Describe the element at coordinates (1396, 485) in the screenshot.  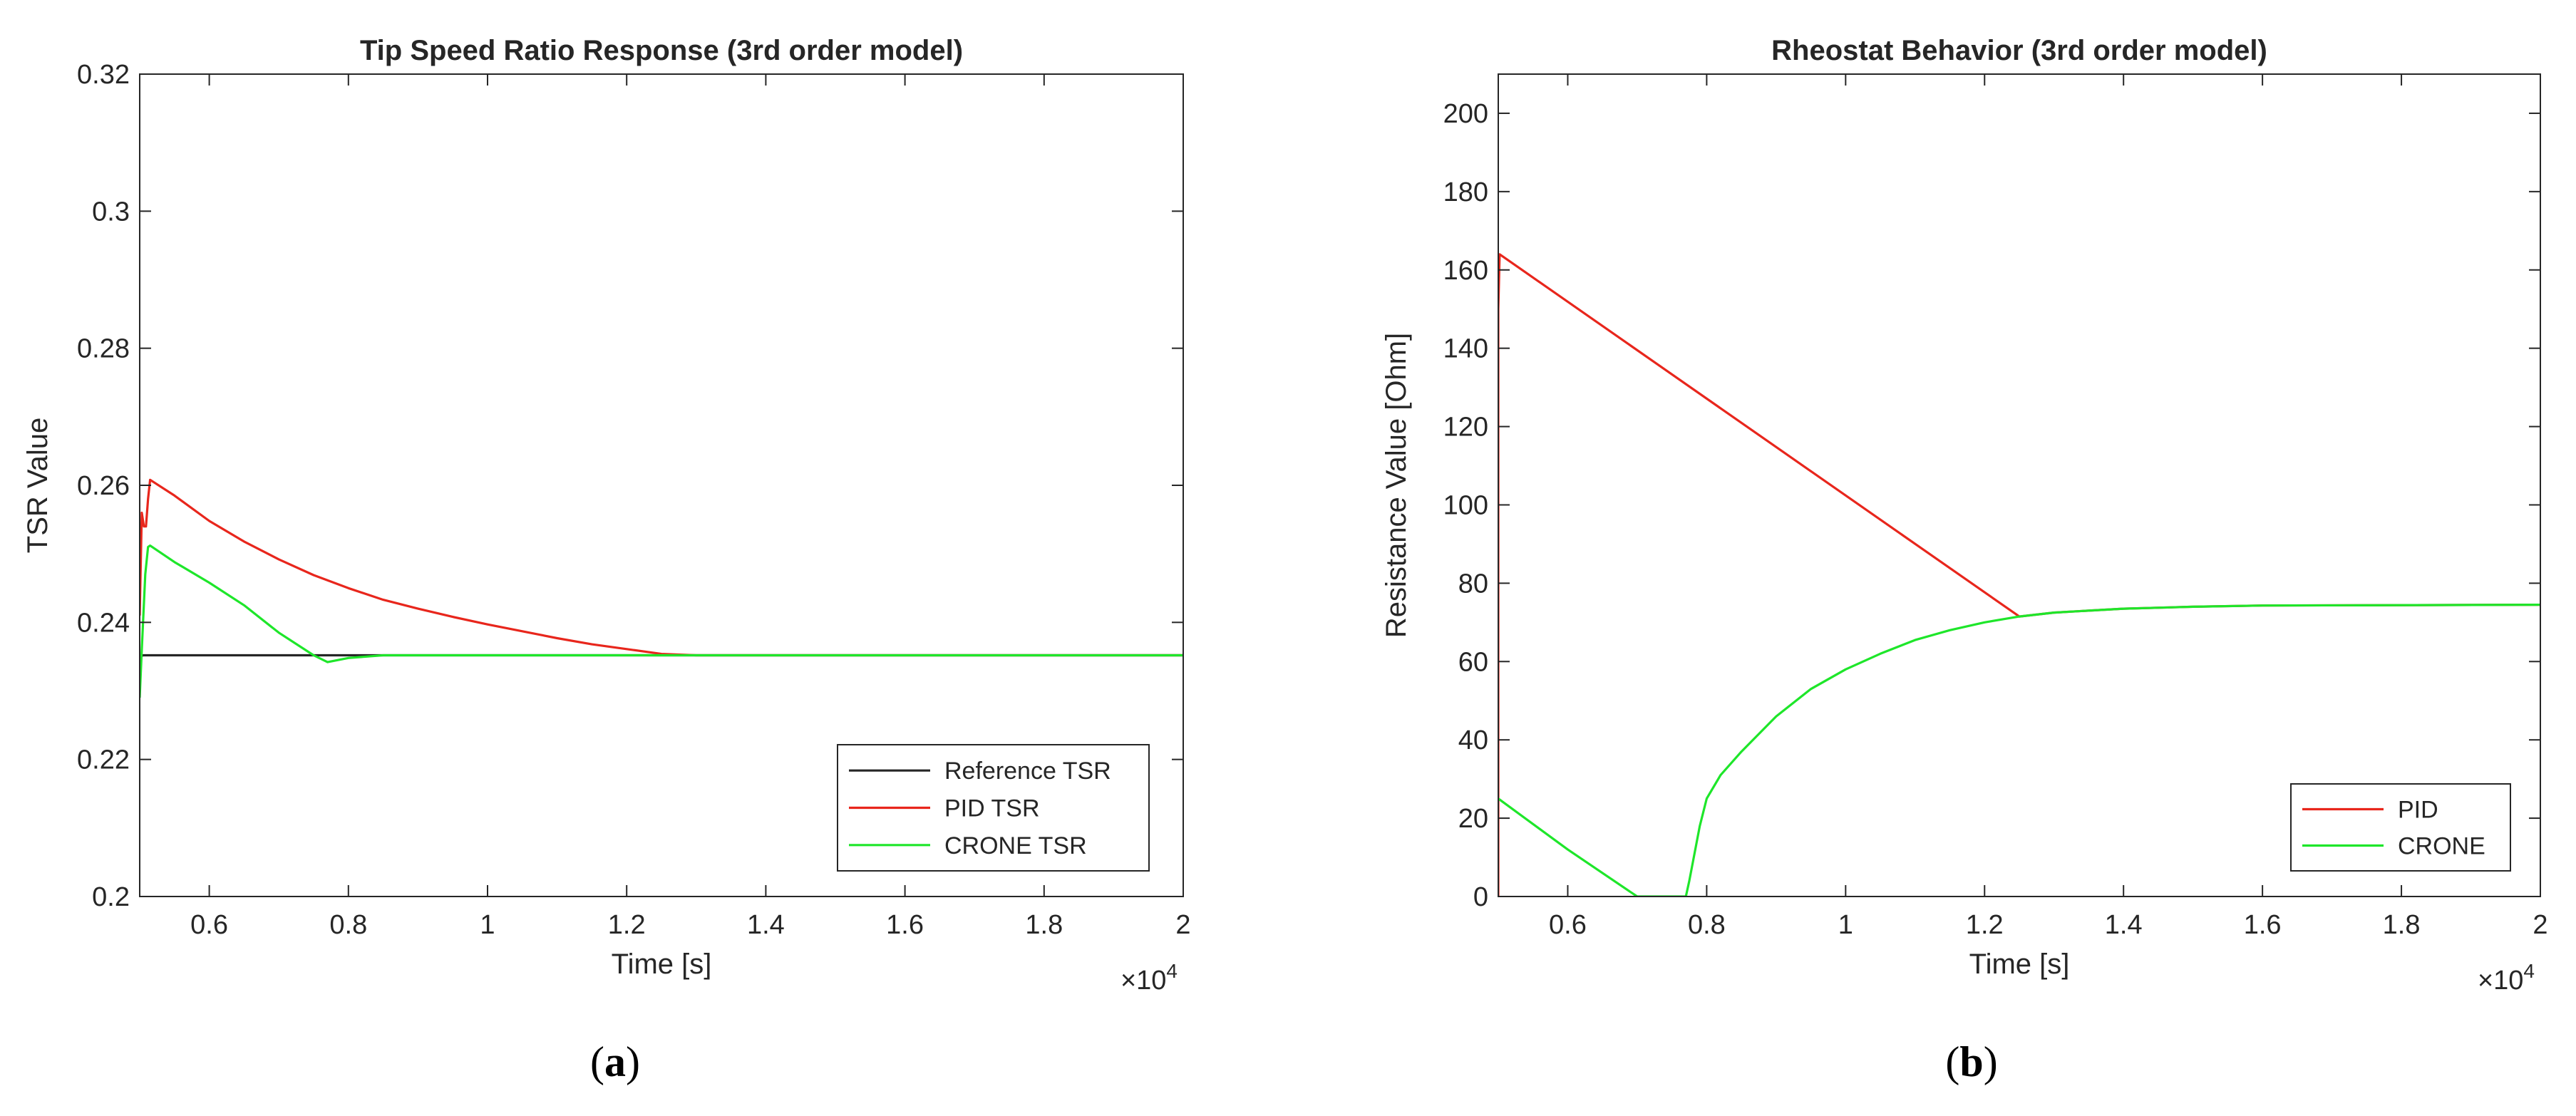
I see `y-axis-label: Resistance Value [Ohm]` at that location.